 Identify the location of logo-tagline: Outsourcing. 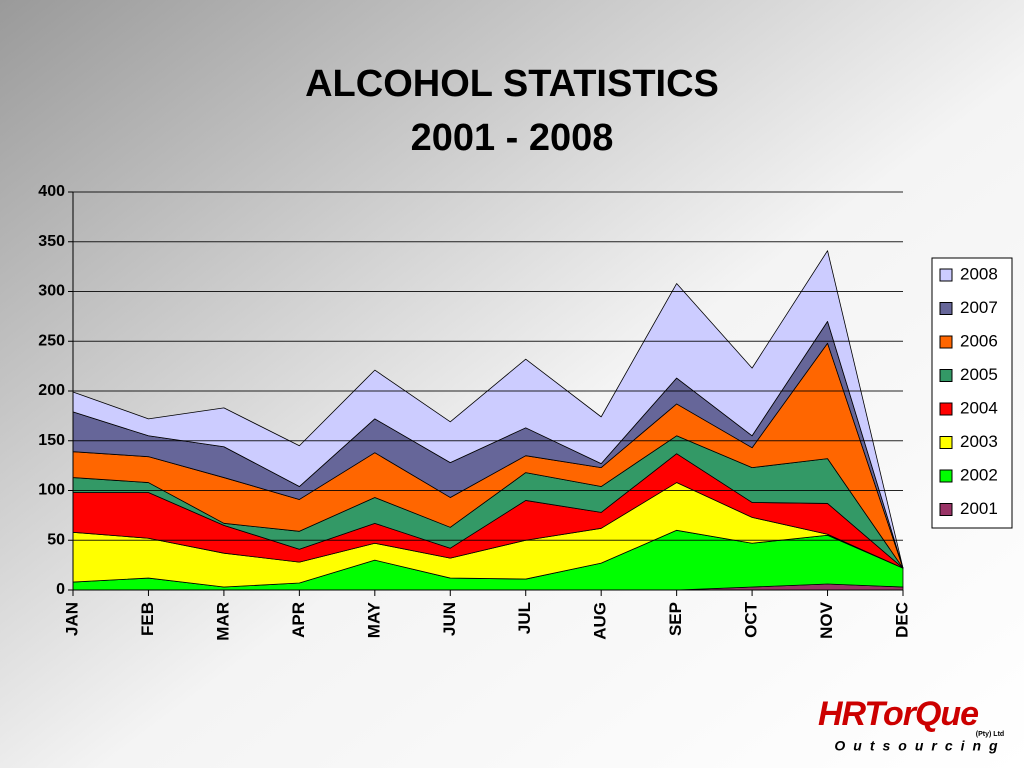
(919, 746).